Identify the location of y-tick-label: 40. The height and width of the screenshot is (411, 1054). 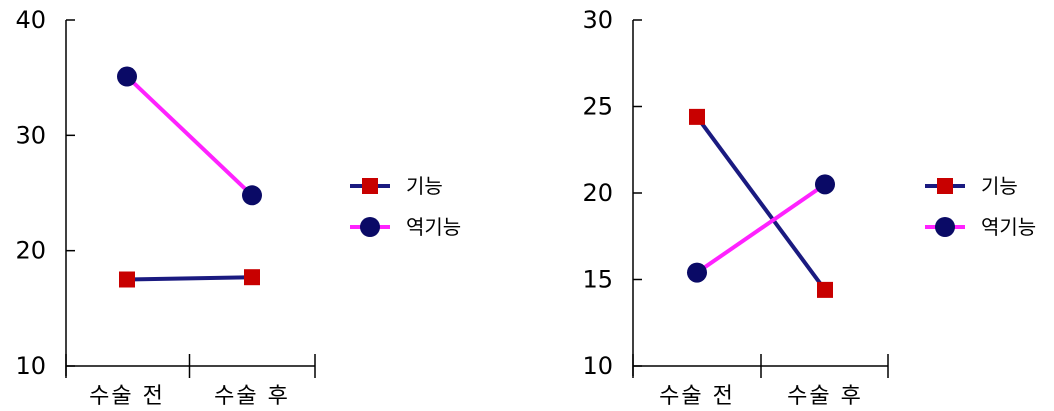
(30, 20).